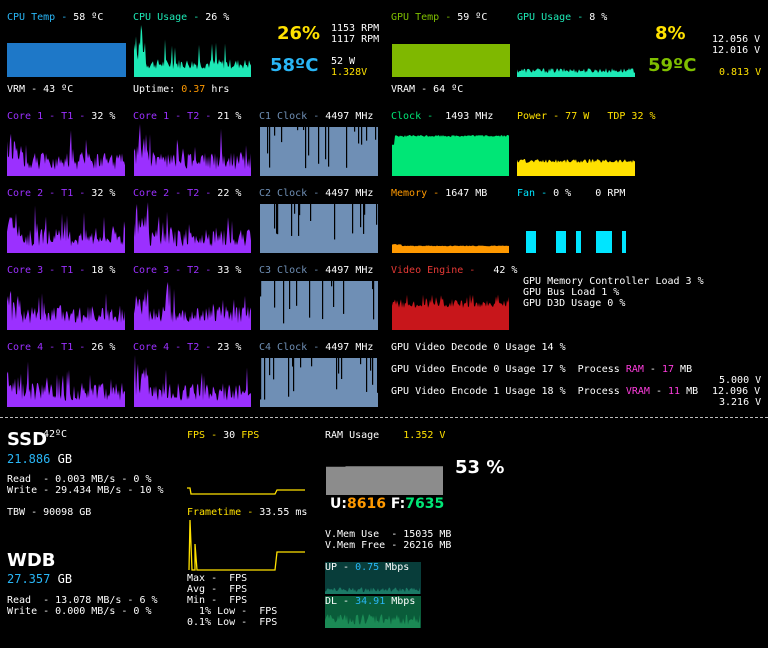 This screenshot has height=648, width=768. Describe the element at coordinates (39, 459) in the screenshot. I see `ssd-size-line: 21.886 GB` at that location.